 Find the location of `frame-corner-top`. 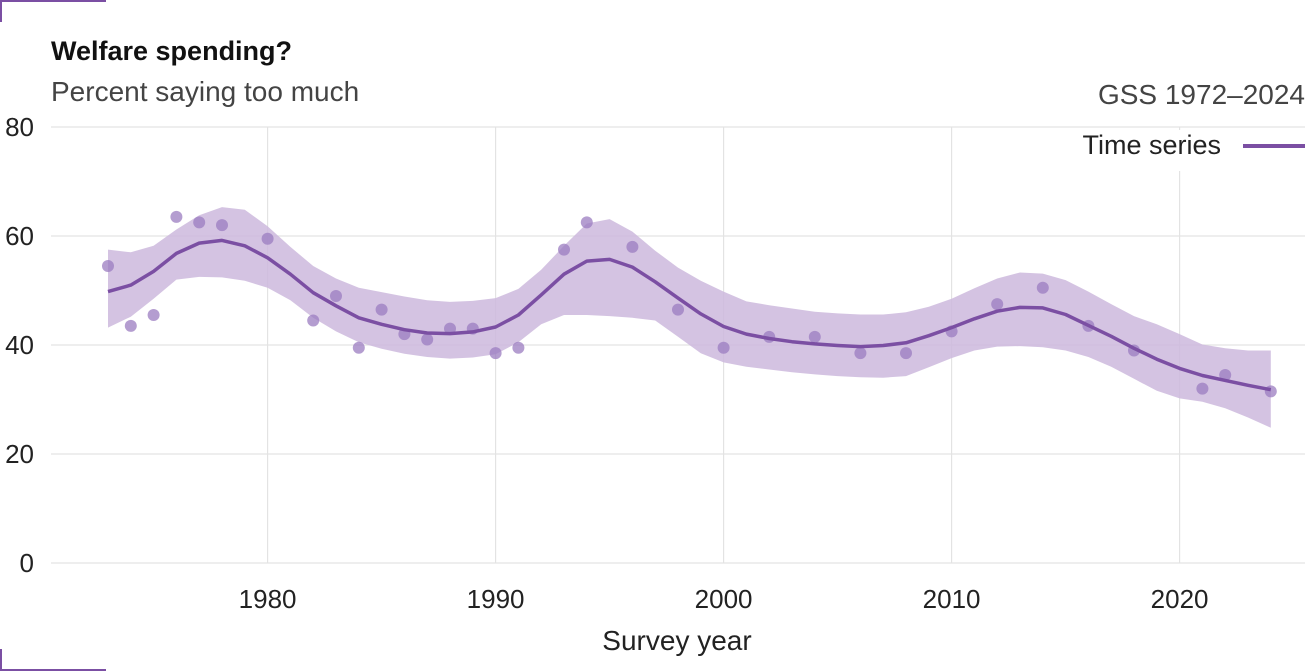

frame-corner-top is located at coordinates (53, 1).